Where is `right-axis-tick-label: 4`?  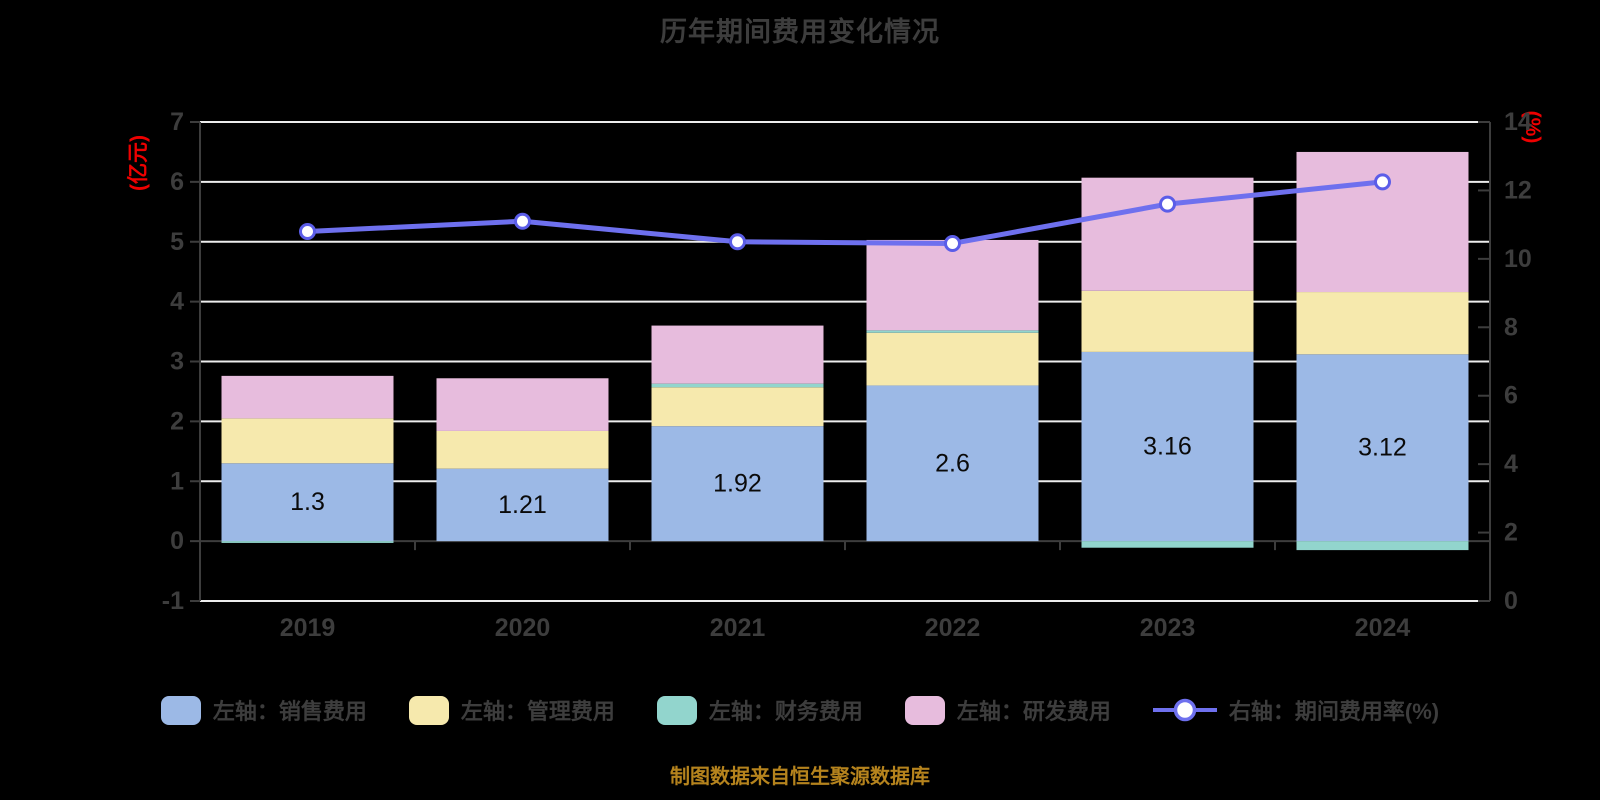 right-axis-tick-label: 4 is located at coordinates (1511, 464).